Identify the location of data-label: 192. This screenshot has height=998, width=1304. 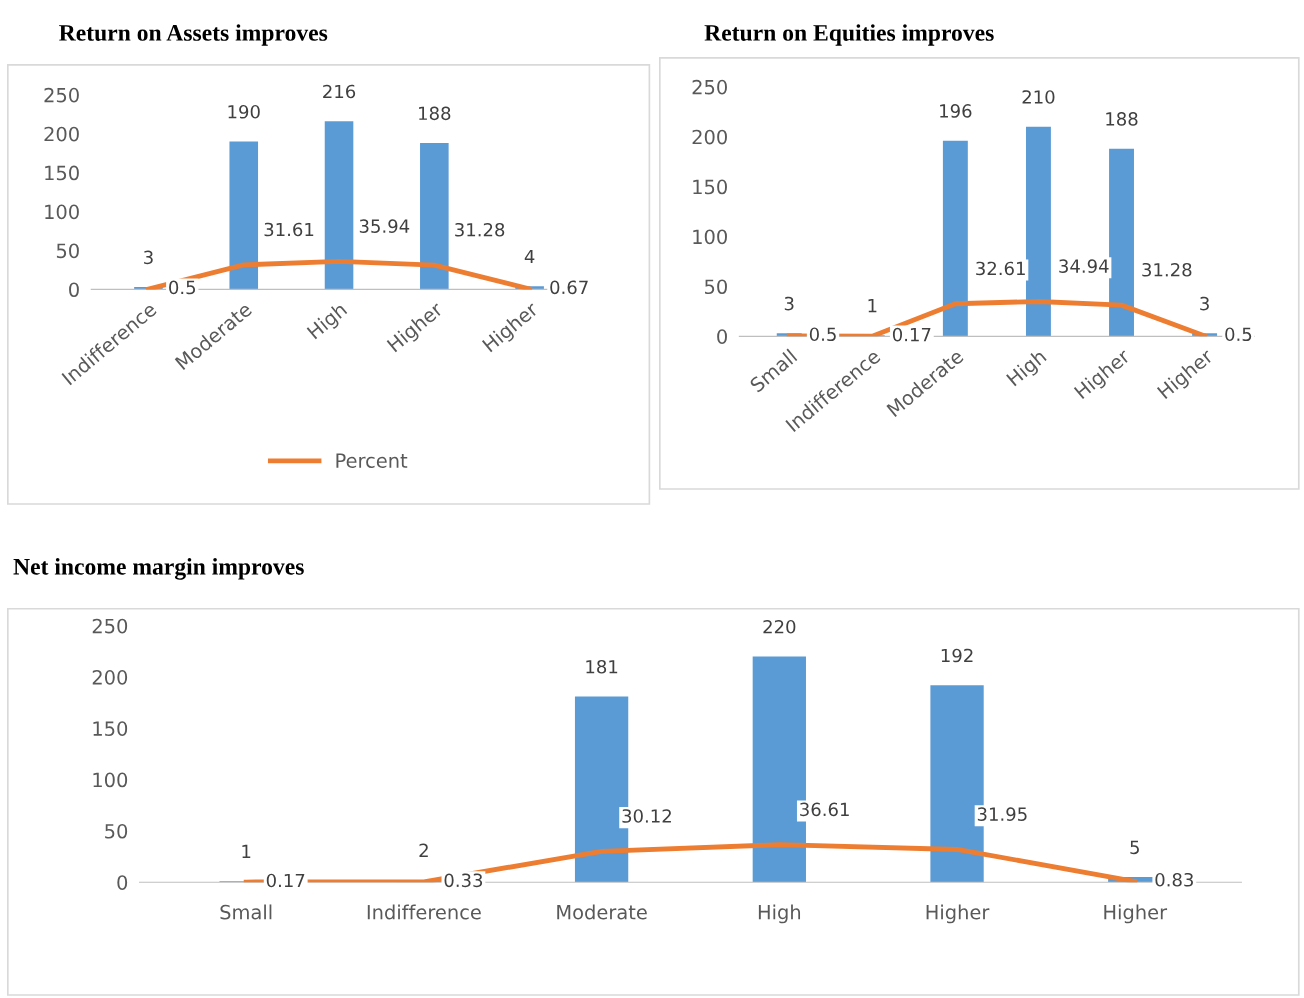
(957, 655).